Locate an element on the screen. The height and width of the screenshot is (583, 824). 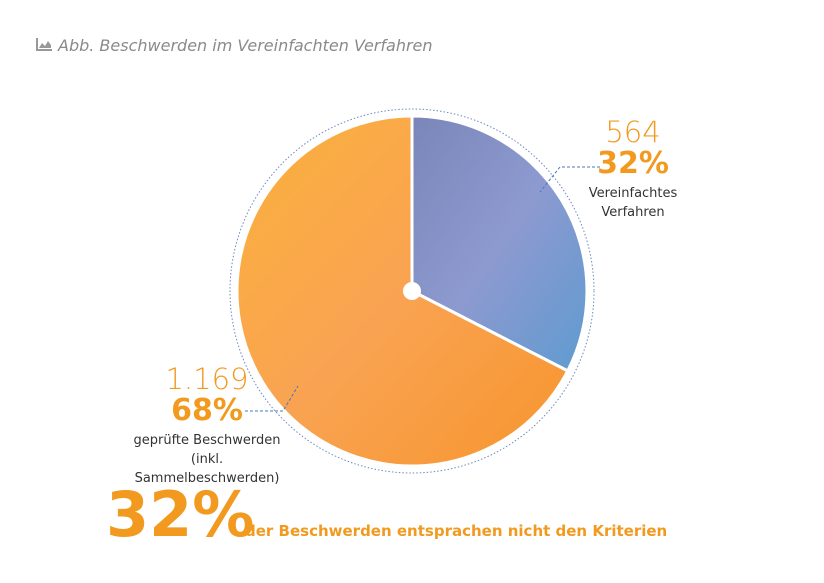
annotation-value: 32% is located at coordinates (180, 514).